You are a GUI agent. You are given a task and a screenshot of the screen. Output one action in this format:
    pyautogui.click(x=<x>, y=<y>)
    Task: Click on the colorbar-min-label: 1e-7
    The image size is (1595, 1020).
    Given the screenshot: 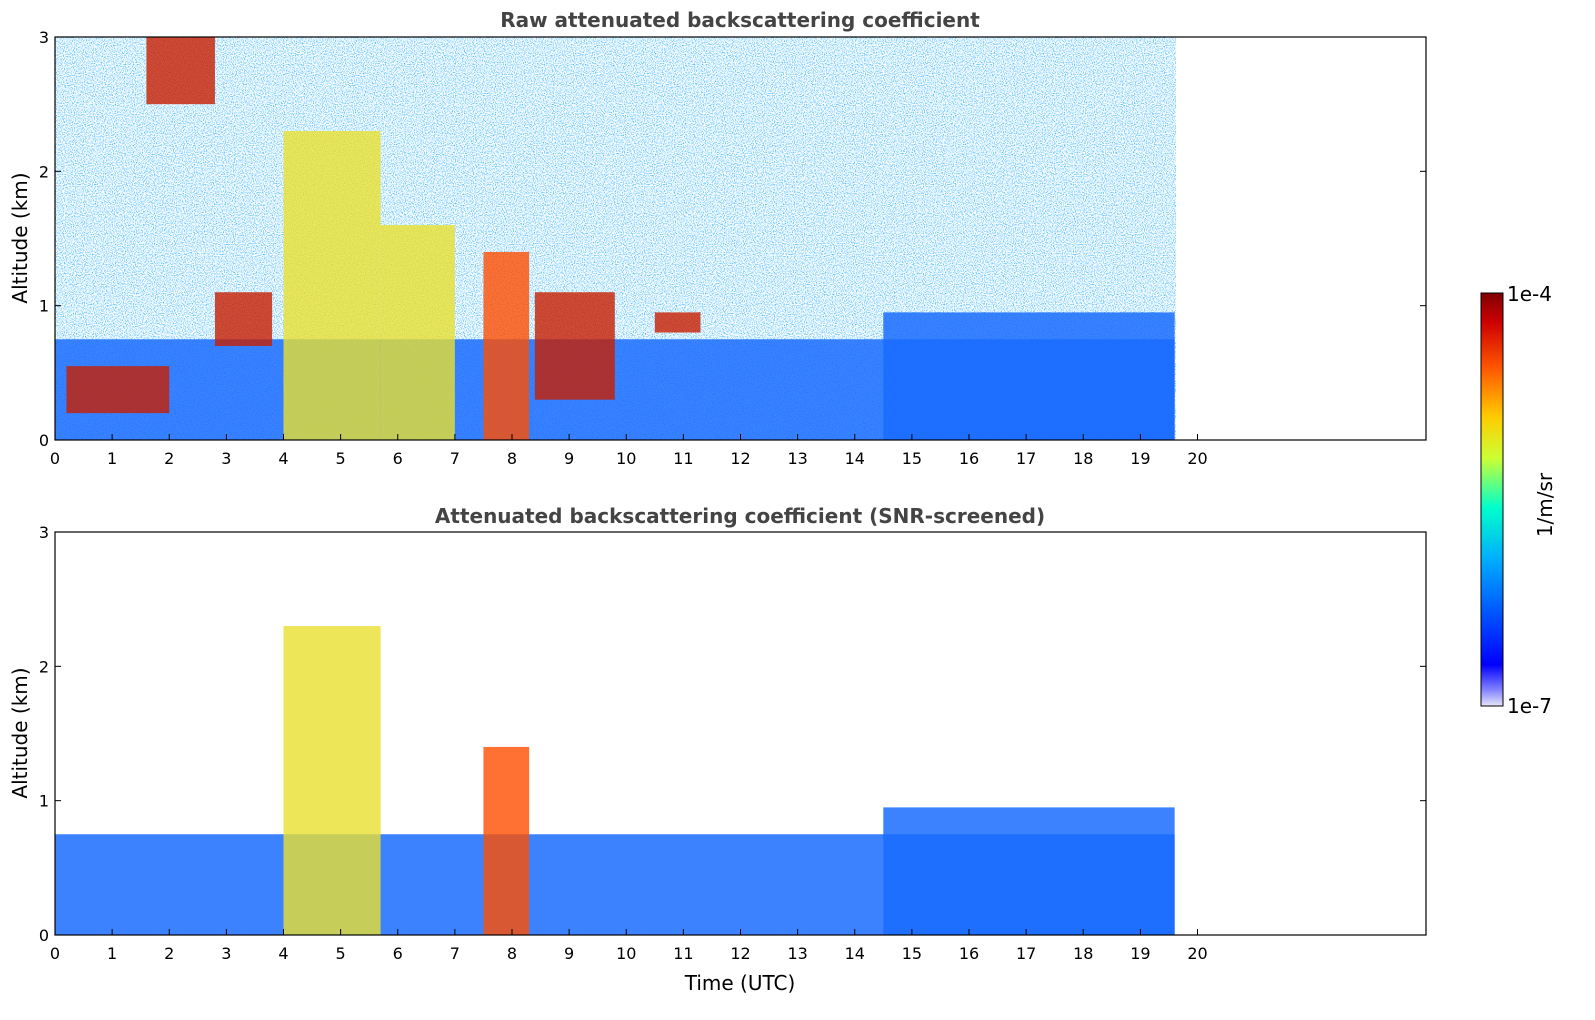 What is the action you would take?
    pyautogui.click(x=1529, y=706)
    